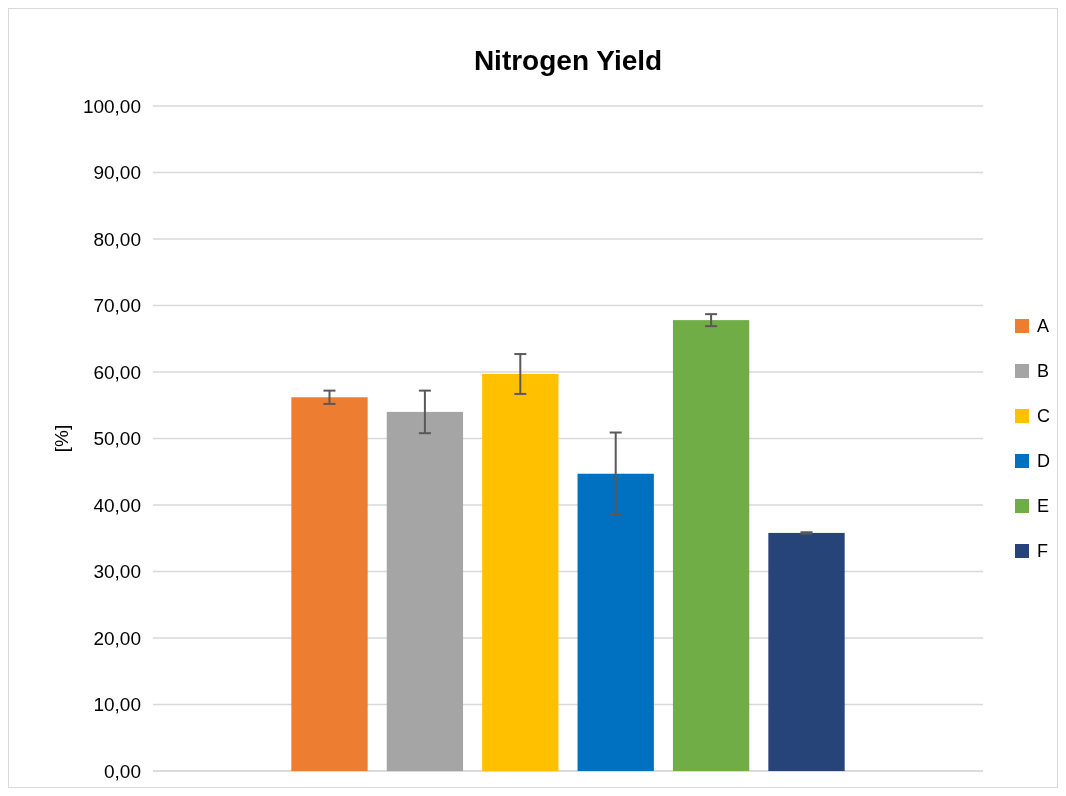 Image resolution: width=1066 pixels, height=796 pixels. Describe the element at coordinates (568, 60) in the screenshot. I see `chart-title: Nitrogen Yield` at that location.